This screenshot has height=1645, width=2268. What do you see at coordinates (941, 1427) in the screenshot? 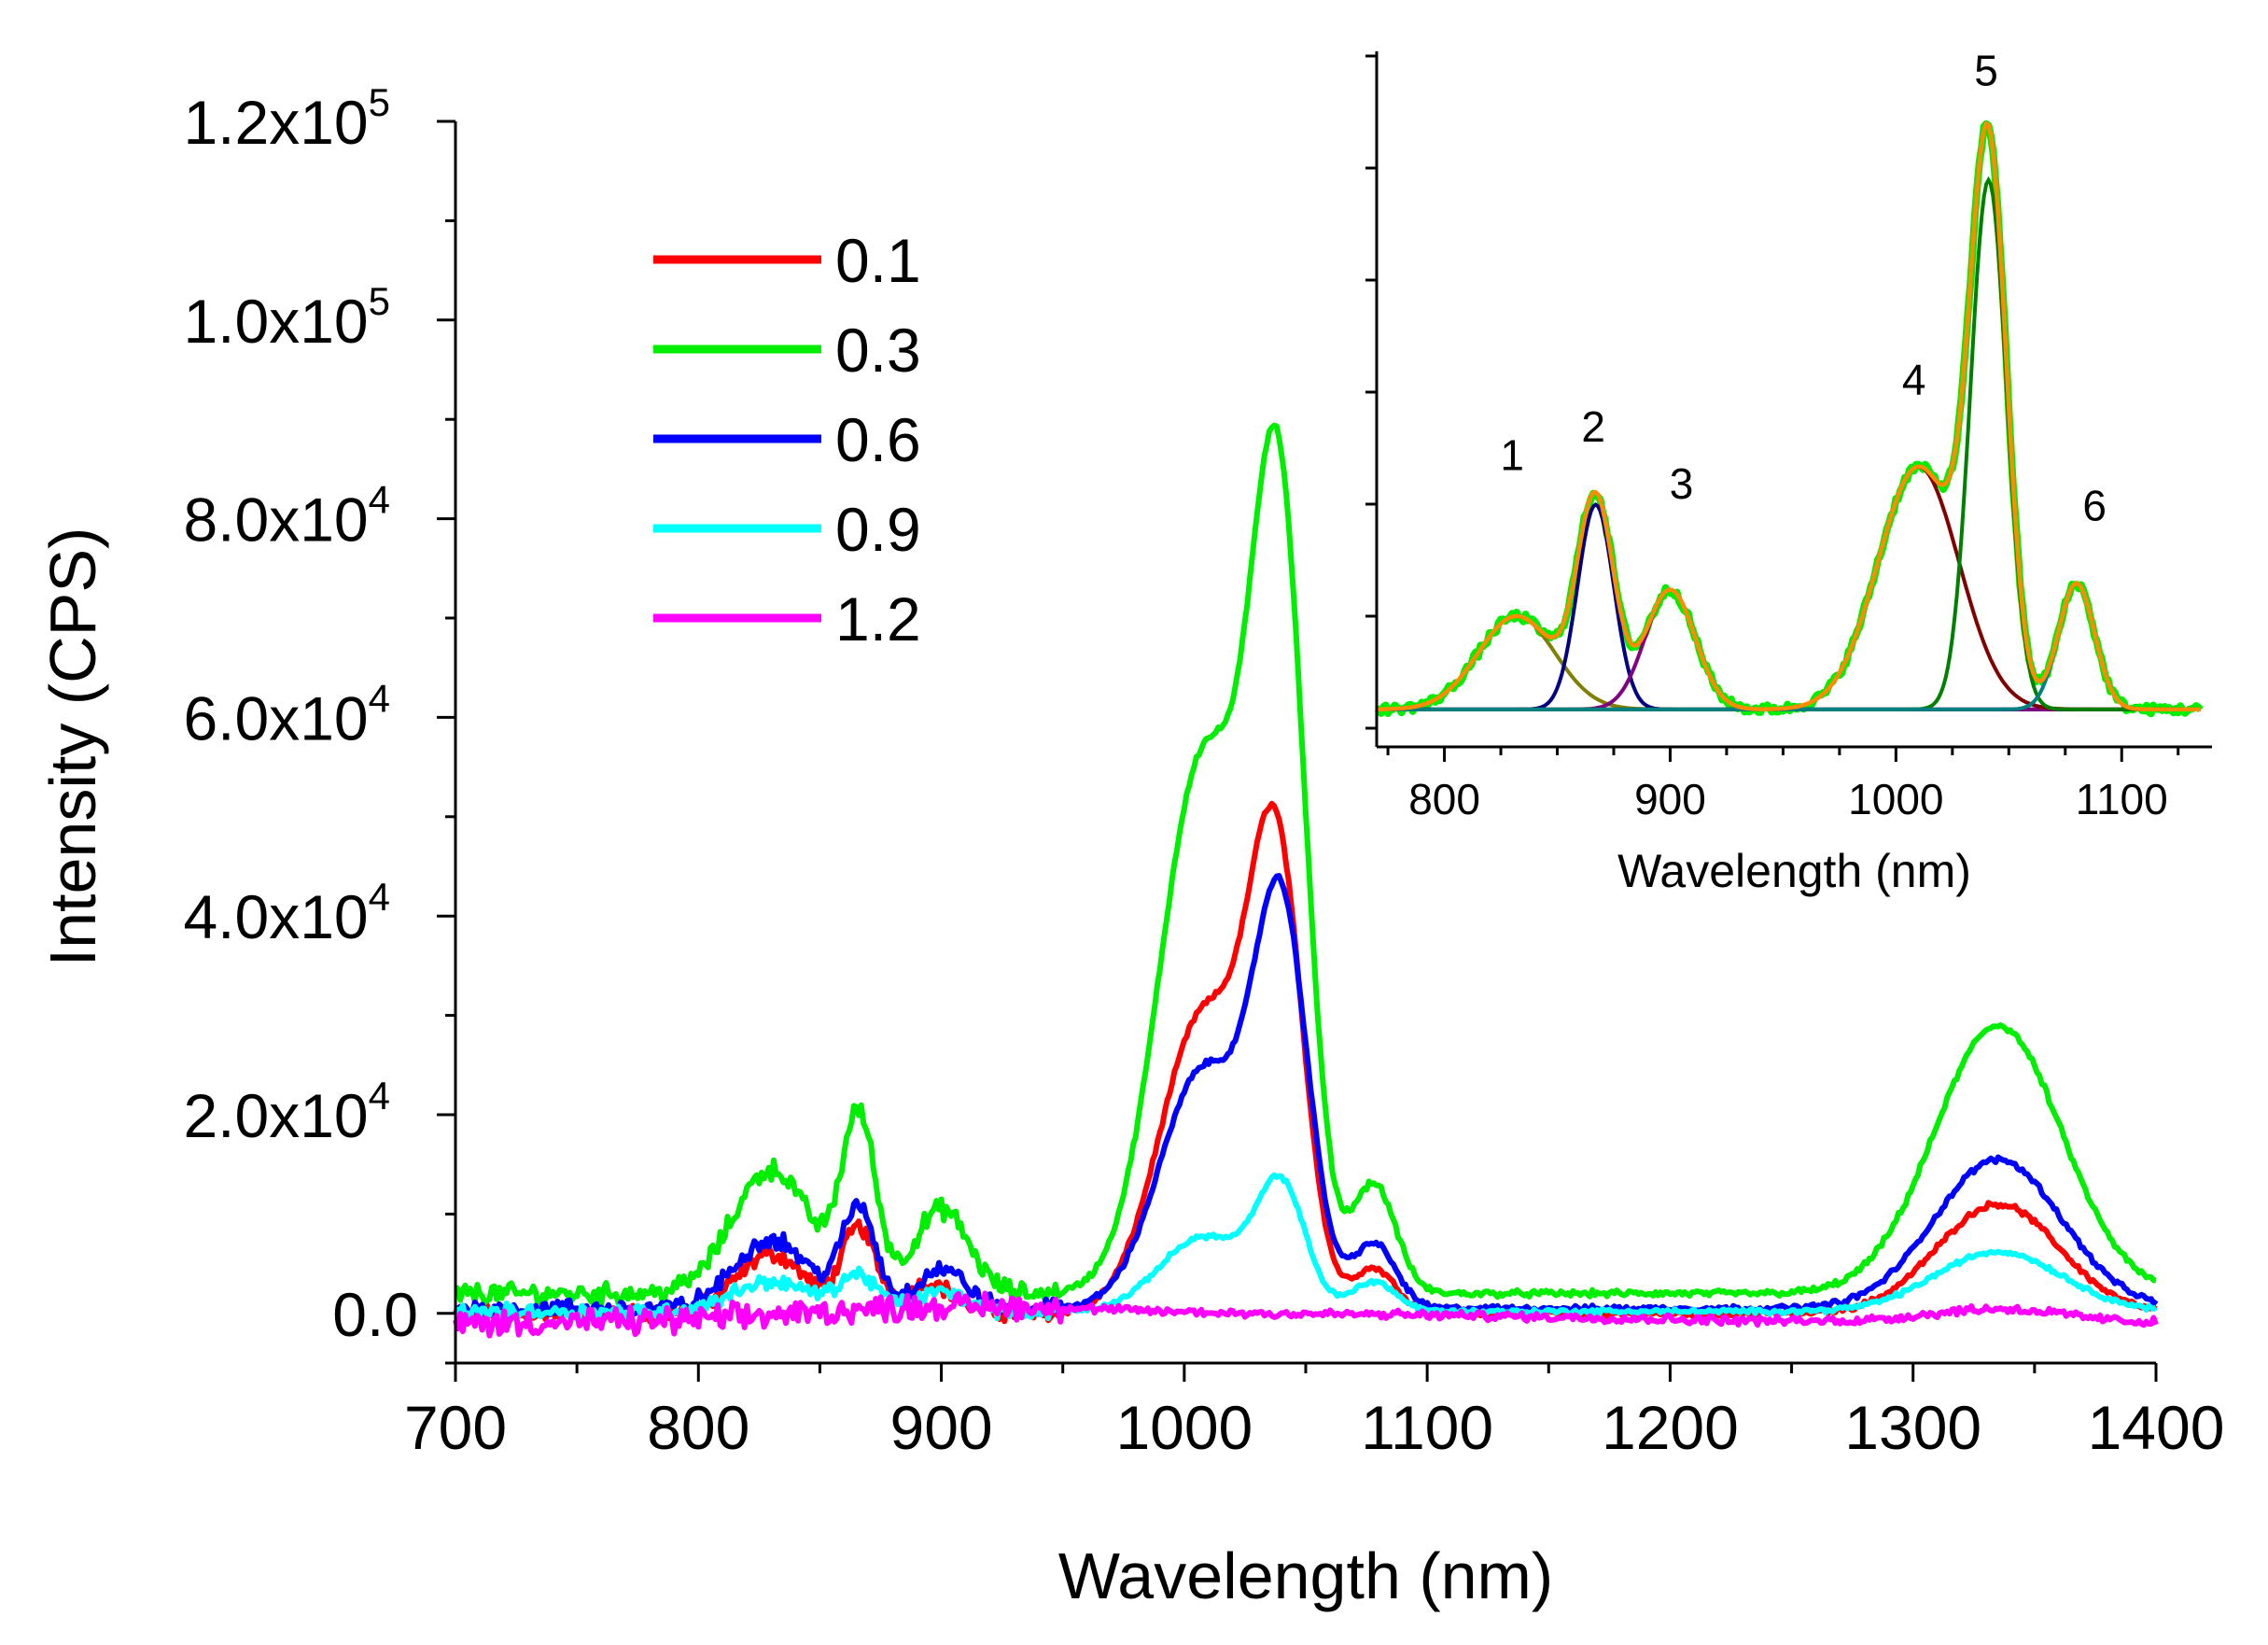
I see `main-x-tick-label: 900` at bounding box center [941, 1427].